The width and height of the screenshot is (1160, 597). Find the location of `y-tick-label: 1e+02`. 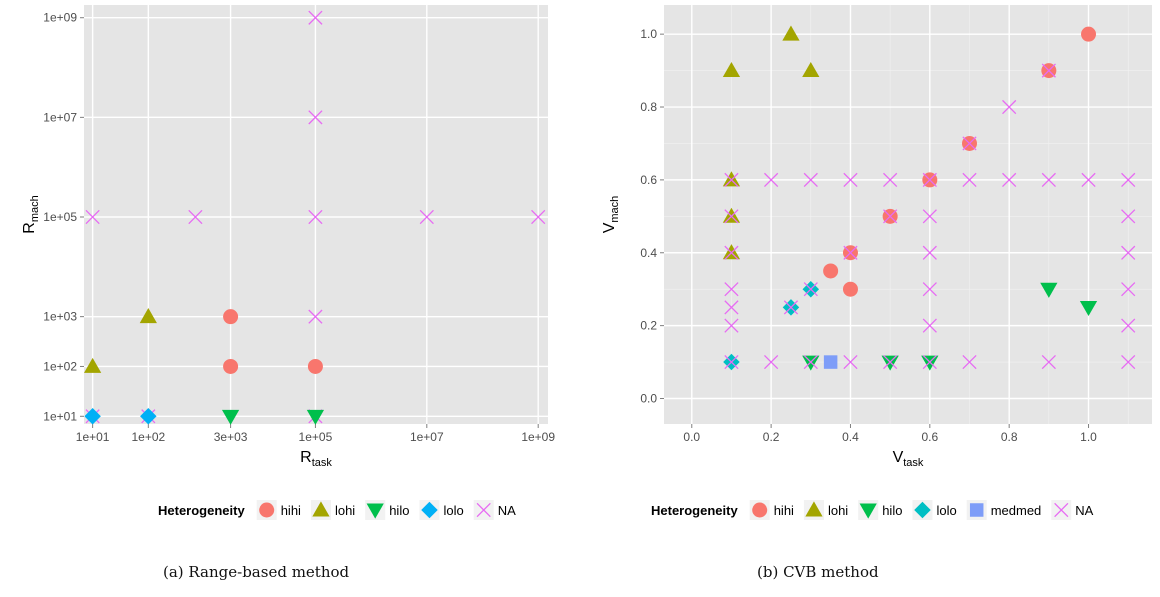

y-tick-label: 1e+02 is located at coordinates (60, 366).